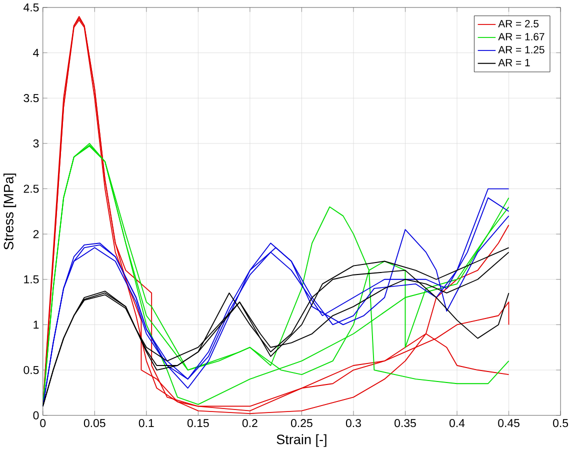  What do you see at coordinates (560, 422) in the screenshot?
I see `x-tick-label: 0.5` at bounding box center [560, 422].